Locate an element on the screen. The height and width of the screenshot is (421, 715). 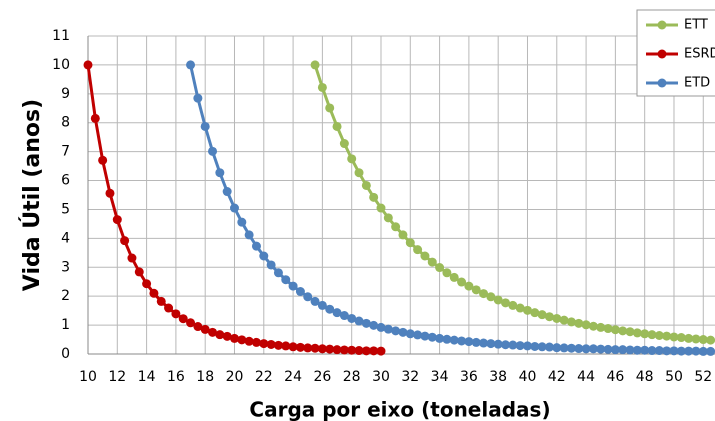
y-tick-label: 10 is located at coordinates (61, 65).